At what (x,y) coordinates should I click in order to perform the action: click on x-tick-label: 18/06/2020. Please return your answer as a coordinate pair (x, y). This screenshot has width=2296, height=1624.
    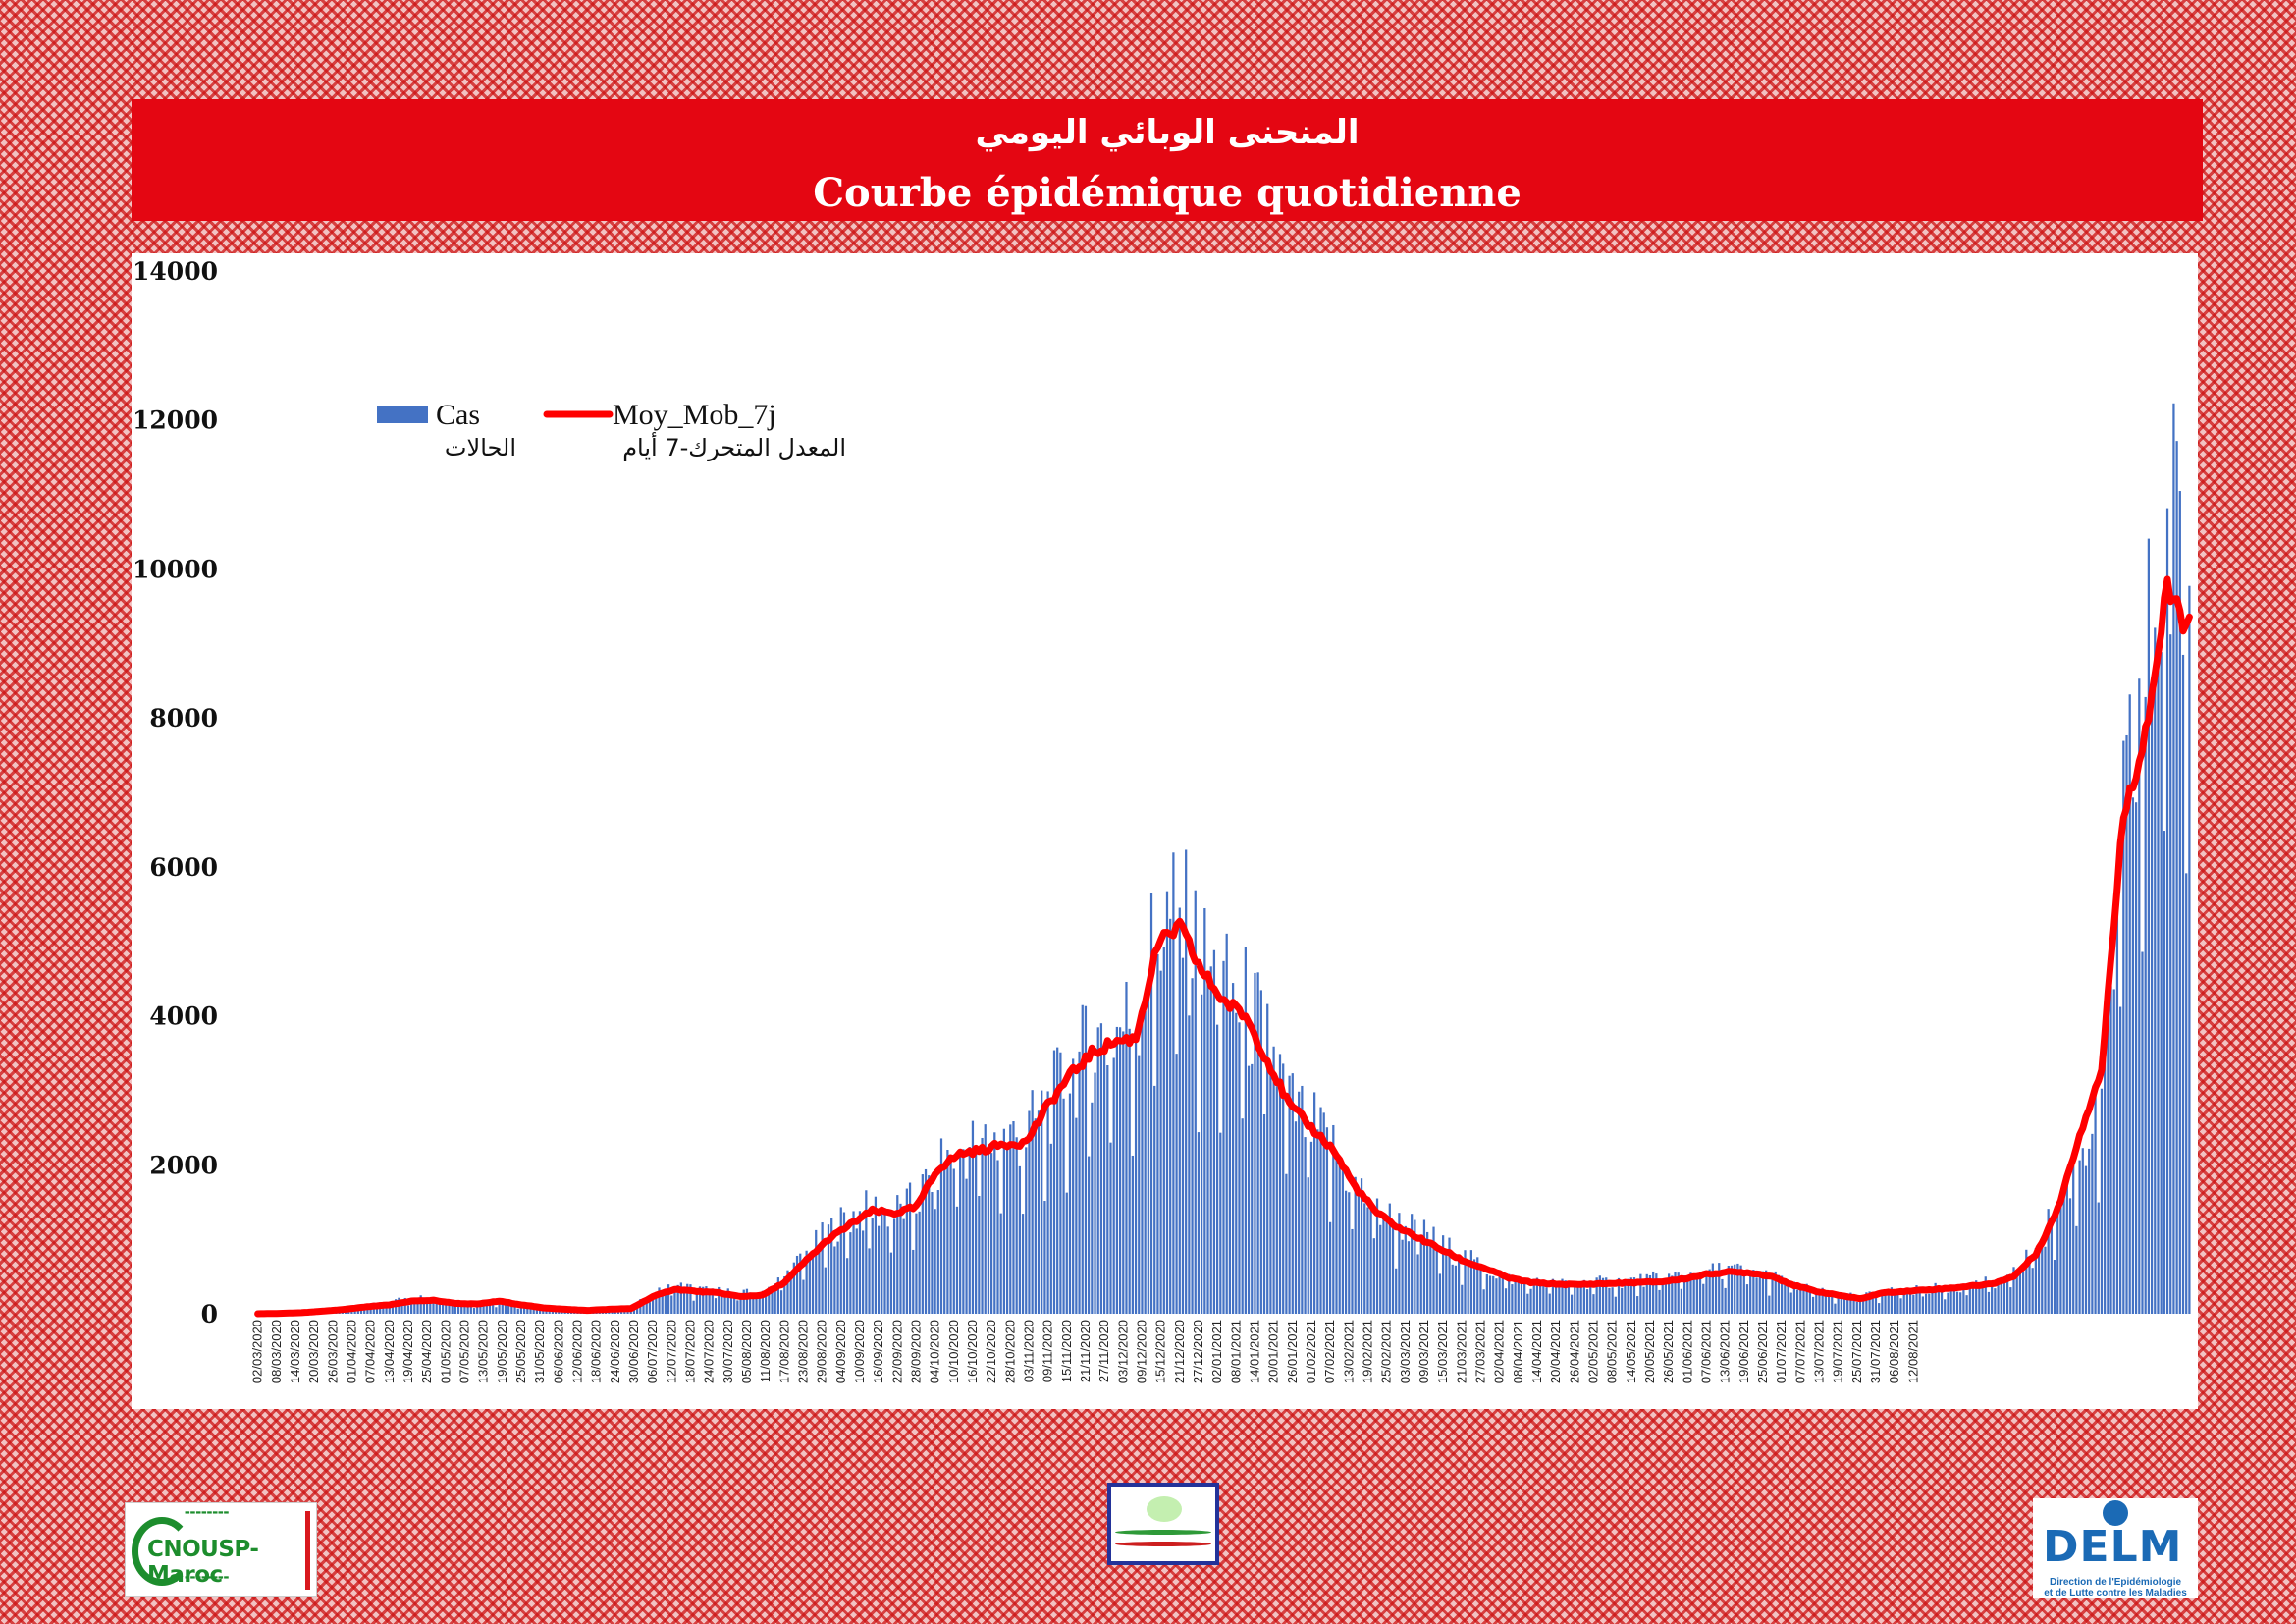
    Looking at the image, I should click on (597, 1351).